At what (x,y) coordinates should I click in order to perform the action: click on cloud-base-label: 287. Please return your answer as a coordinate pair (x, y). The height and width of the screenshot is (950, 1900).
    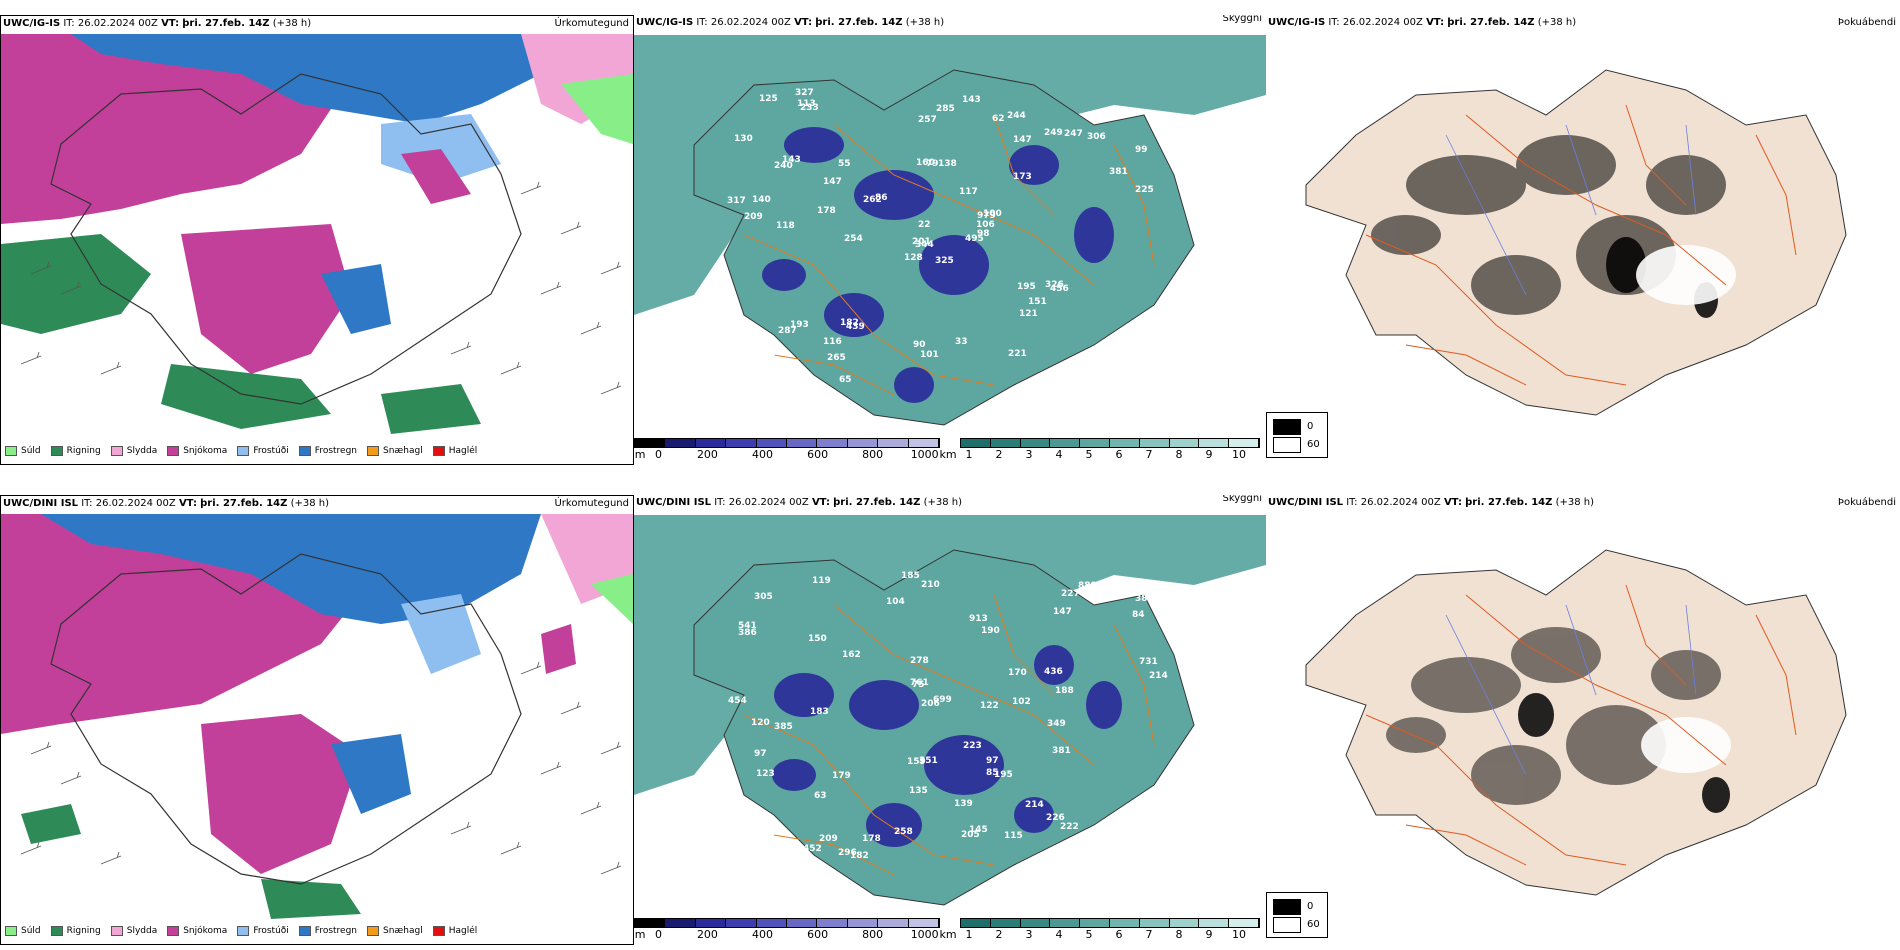
    Looking at the image, I should click on (787, 331).